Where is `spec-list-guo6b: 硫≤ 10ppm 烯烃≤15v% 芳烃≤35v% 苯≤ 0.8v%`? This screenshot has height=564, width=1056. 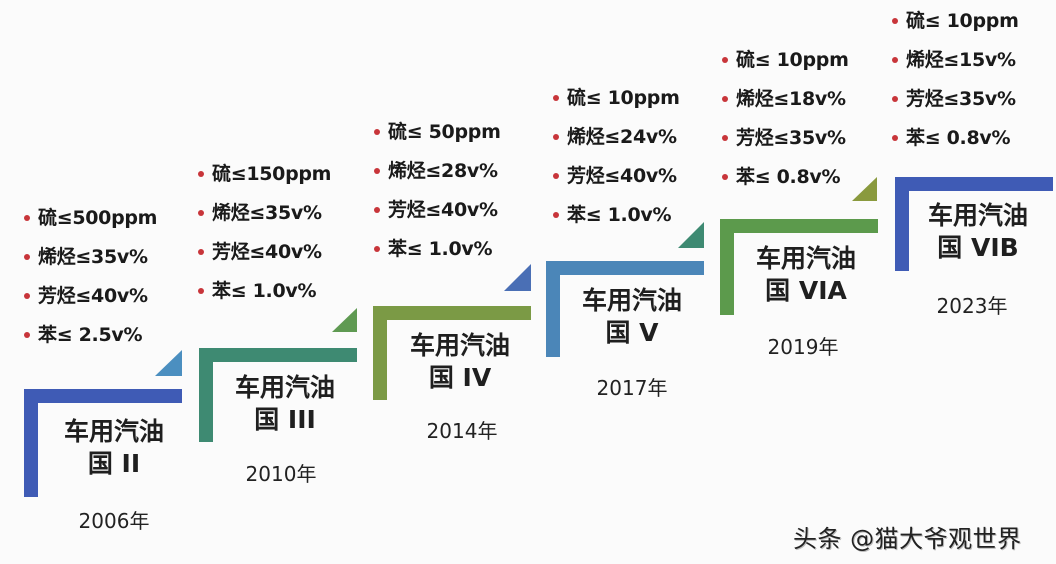
spec-list-guo6b: 硫≤ 10ppm 烯烃≤15v% 芳烃≤35v% 苯≤ 0.8v% is located at coordinates (955, 81).